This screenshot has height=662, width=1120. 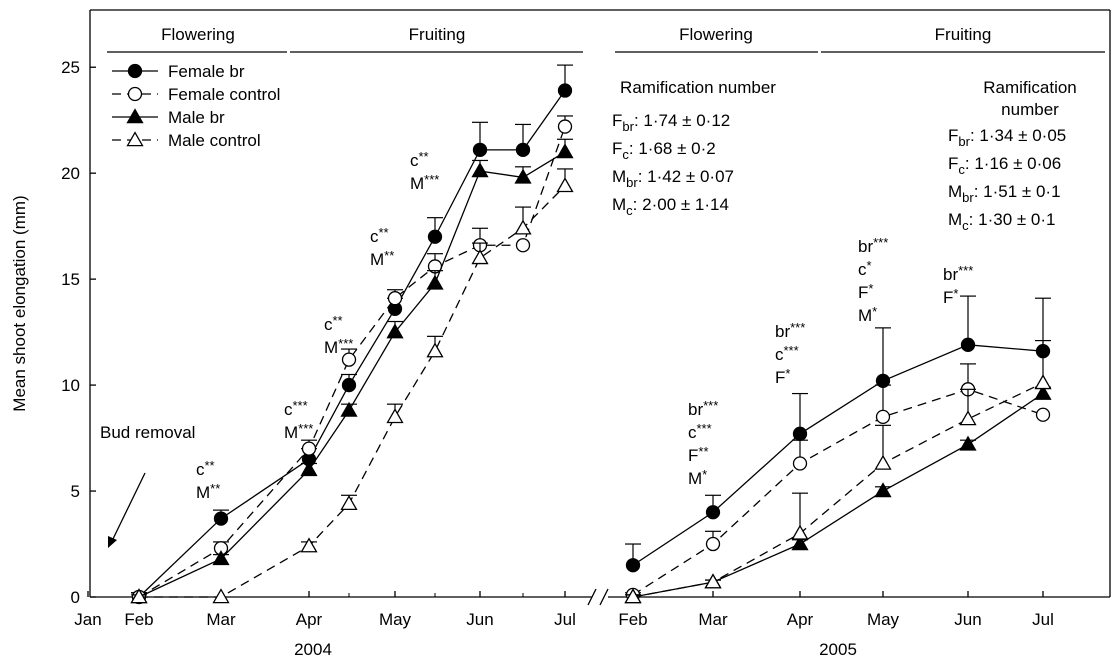 What do you see at coordinates (178, 71) in the screenshot?
I see `legend-item: Female br` at bounding box center [178, 71].